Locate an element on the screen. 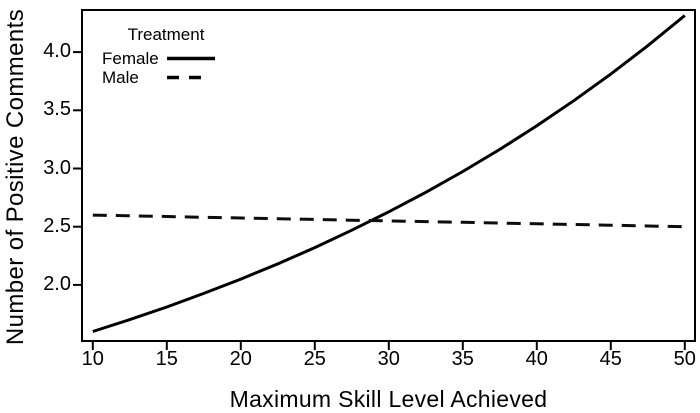 The height and width of the screenshot is (413, 700). y-tick-label: 2.5 is located at coordinates (57, 225).